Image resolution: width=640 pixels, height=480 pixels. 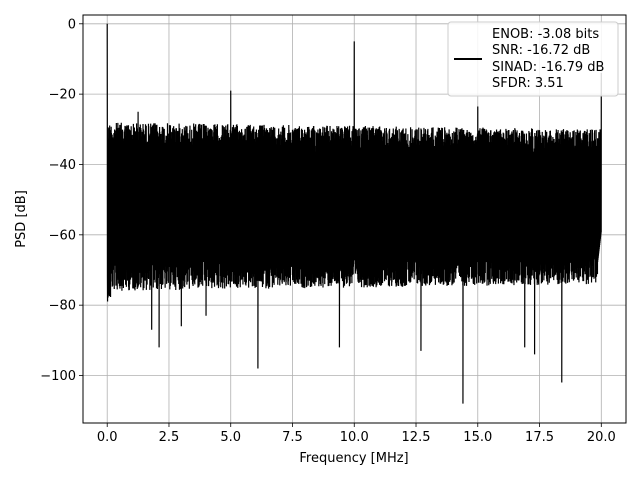 I want to click on y-tick-label: −80, so click(x=62, y=306).